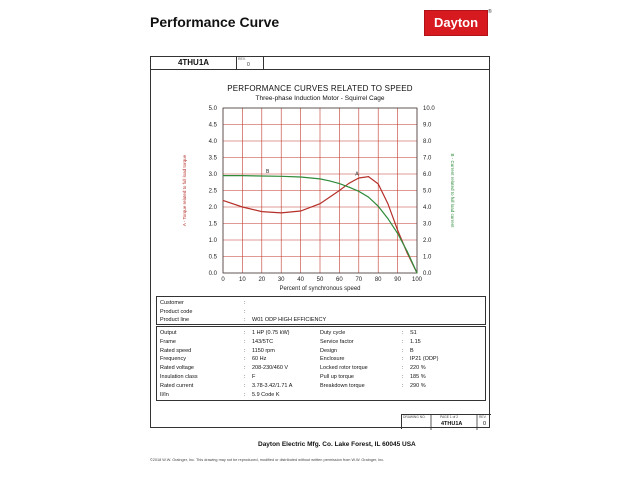 This screenshot has height=480, width=640. Describe the element at coordinates (427, 192) in the screenshot. I see `y-right-tick-label: 5.0` at that location.